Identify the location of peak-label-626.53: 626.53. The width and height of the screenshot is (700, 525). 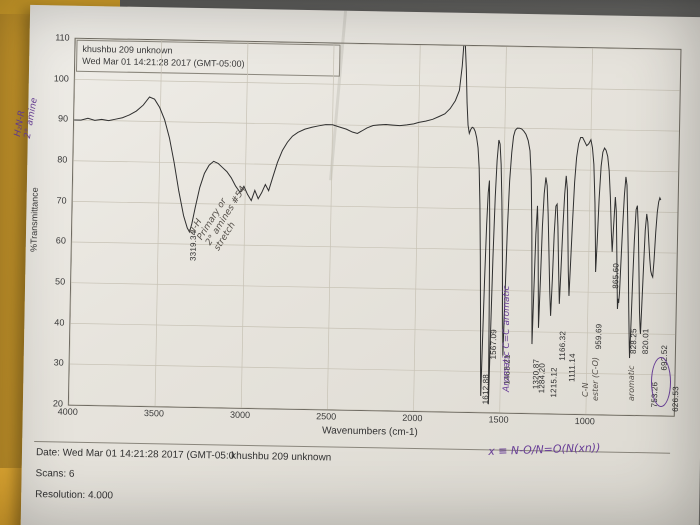
(675, 398).